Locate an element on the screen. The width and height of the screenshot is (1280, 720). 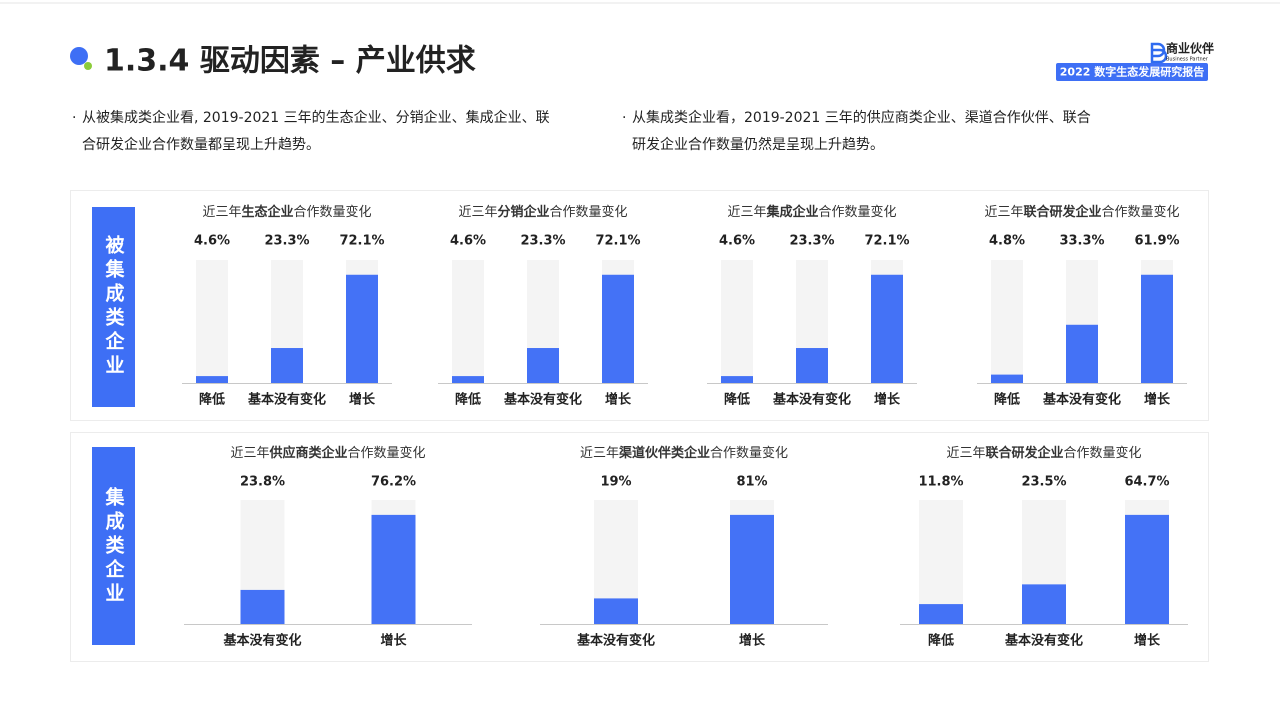
value-label: 11.8% is located at coordinates (940, 482).